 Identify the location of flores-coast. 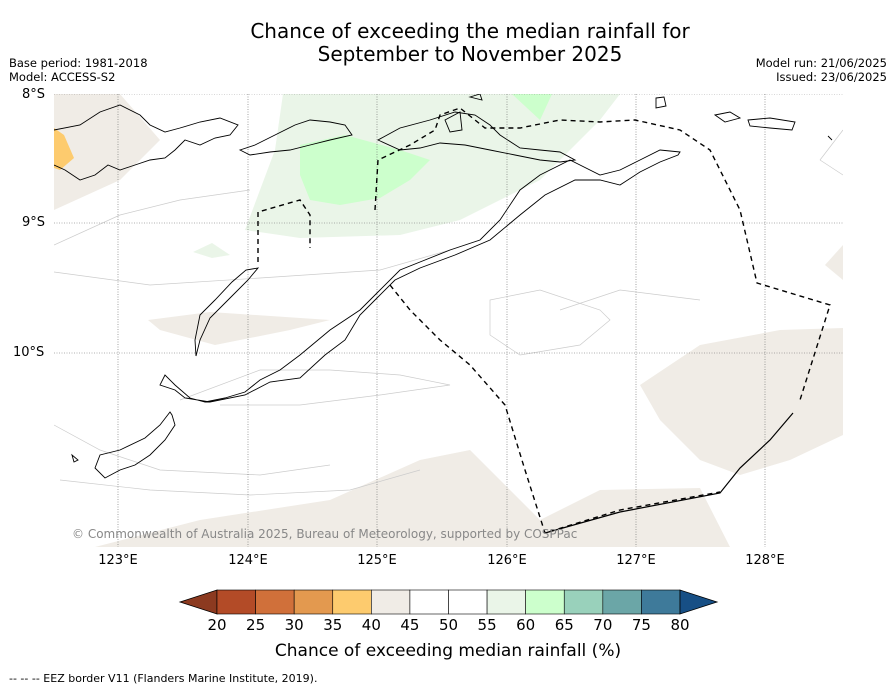
(146, 142).